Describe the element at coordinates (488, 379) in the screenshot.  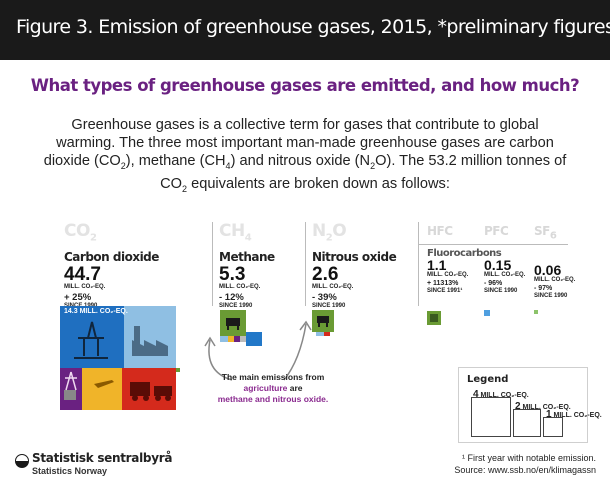
I see `legend-title: Legend` at that location.